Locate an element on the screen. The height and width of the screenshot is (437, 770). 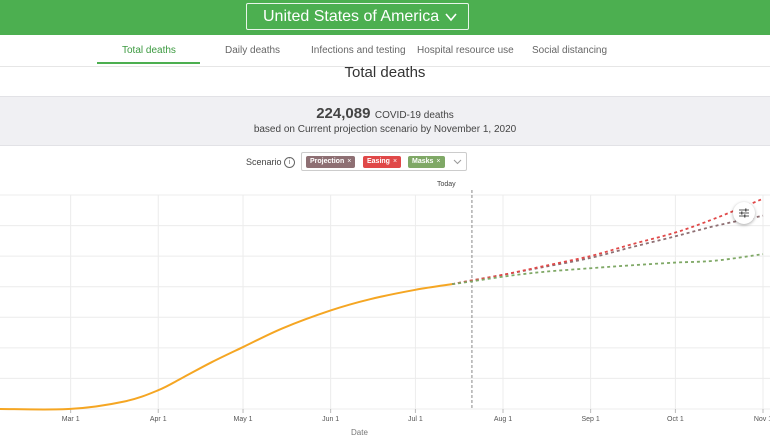
x-tick-label: Jul 1 is located at coordinates (415, 419).